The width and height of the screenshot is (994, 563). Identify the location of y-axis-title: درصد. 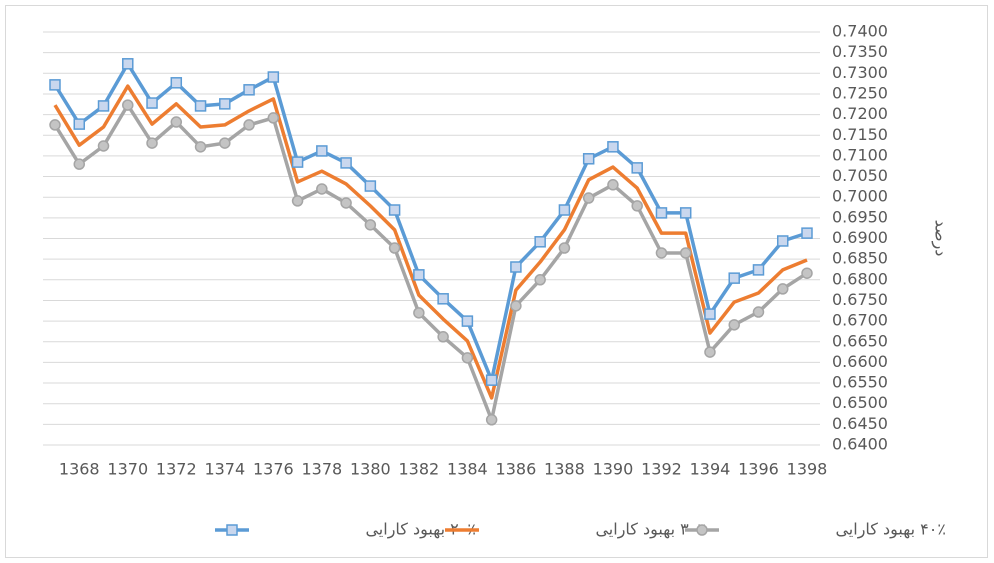
(941, 238).